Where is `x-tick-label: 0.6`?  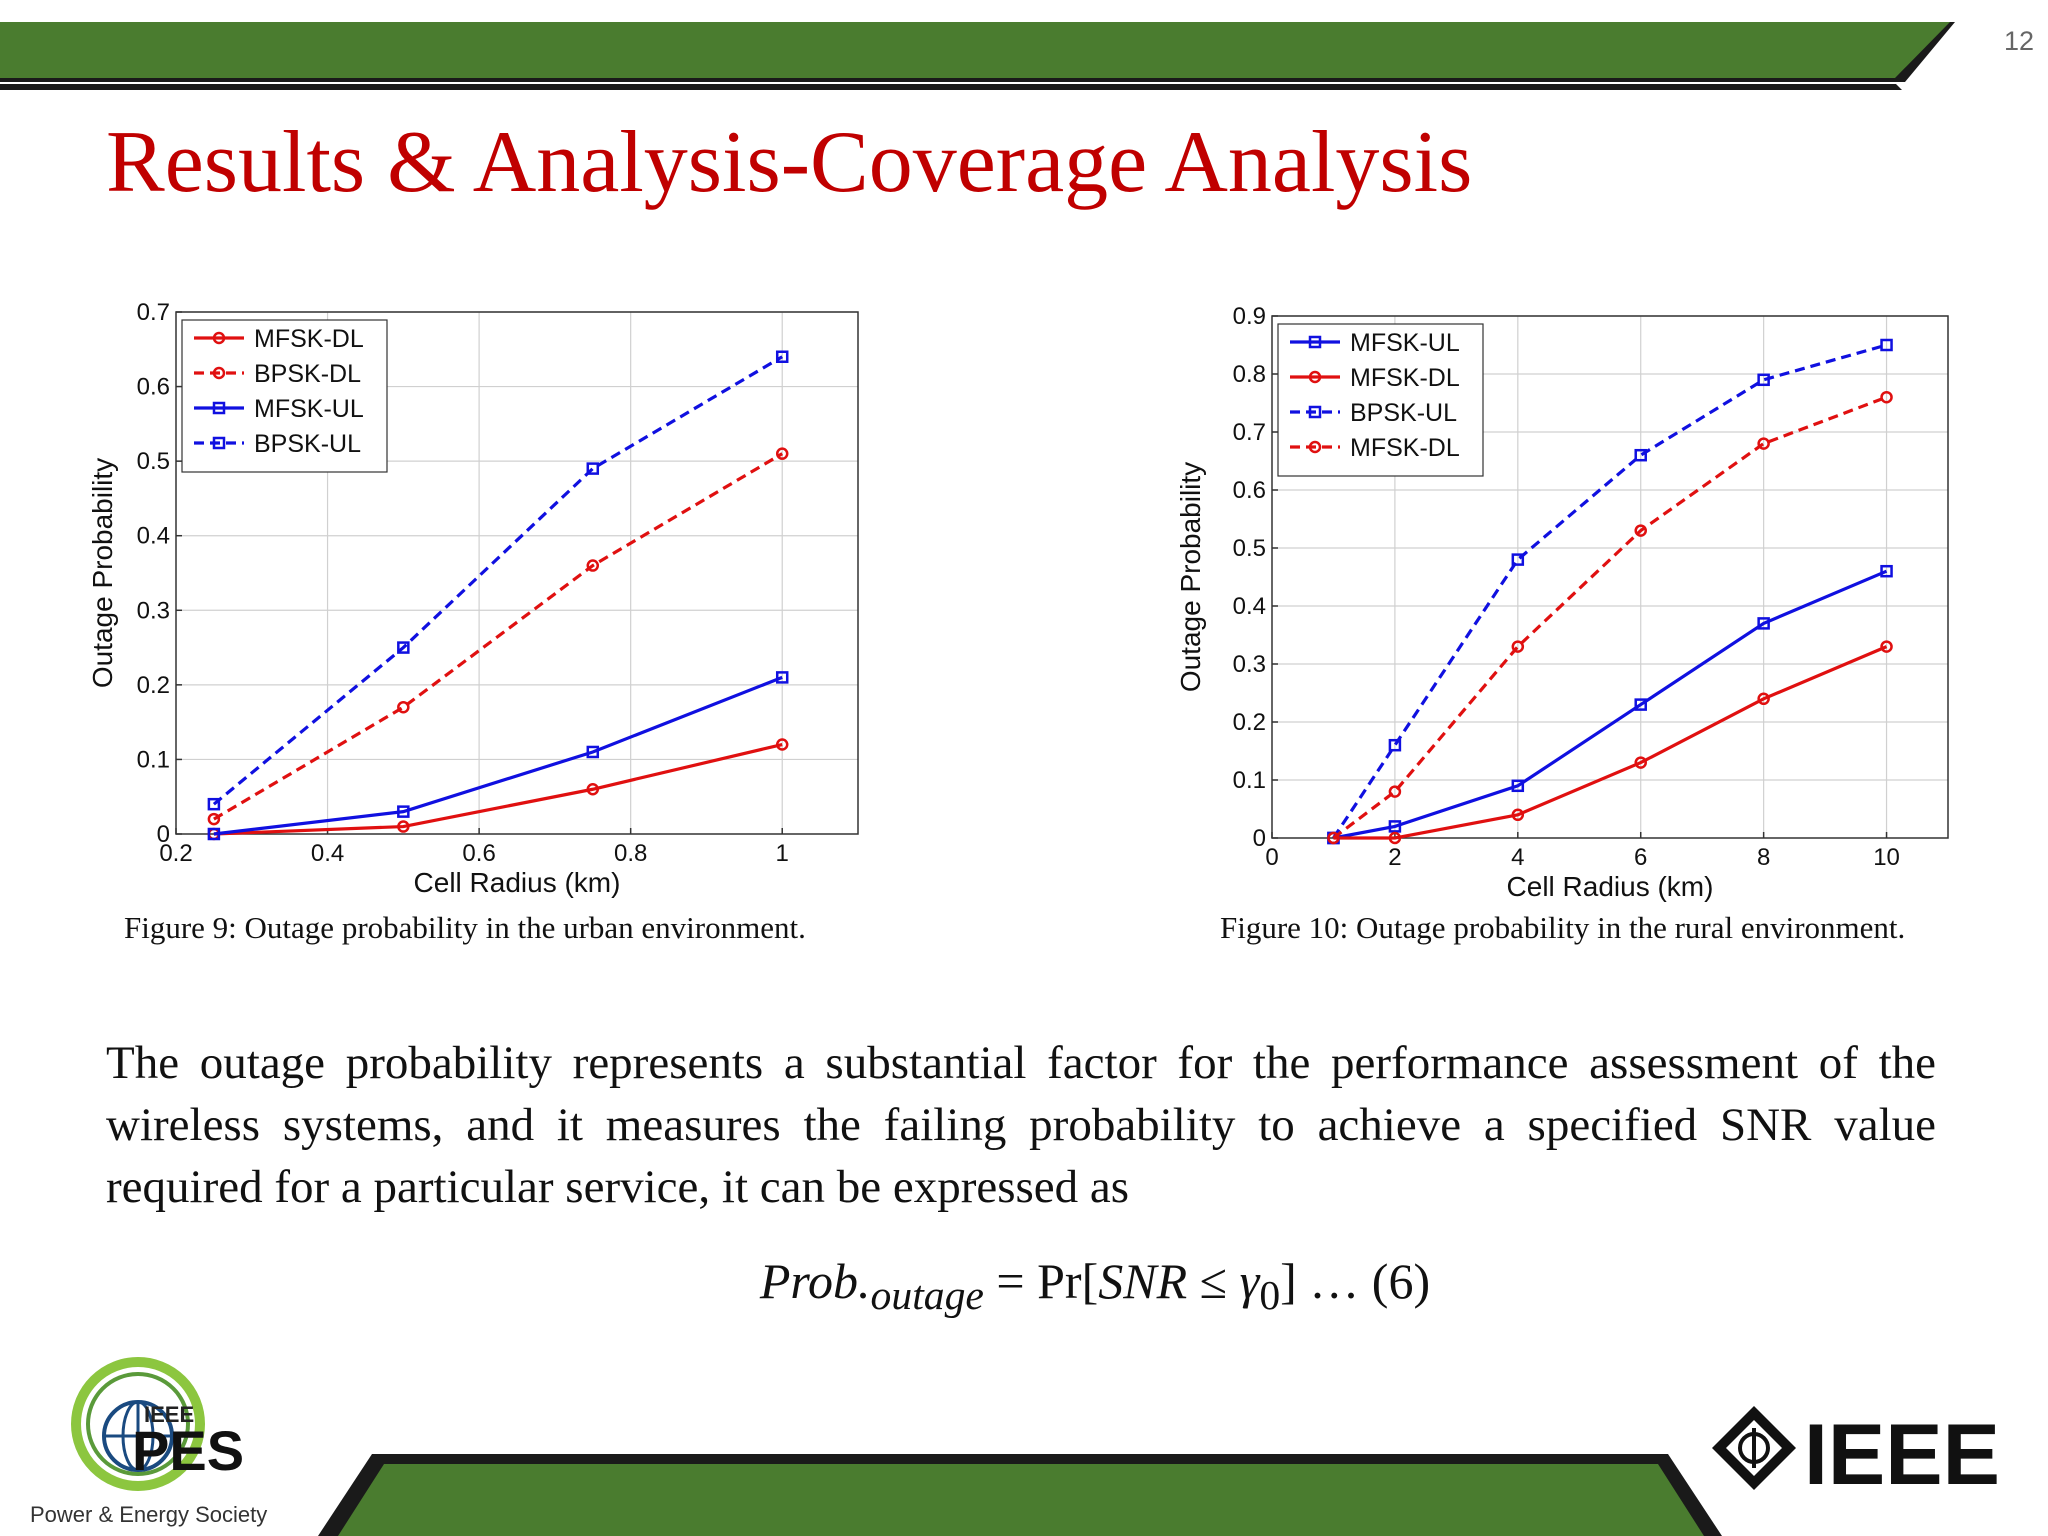
x-tick-label: 0.6 is located at coordinates (478, 853).